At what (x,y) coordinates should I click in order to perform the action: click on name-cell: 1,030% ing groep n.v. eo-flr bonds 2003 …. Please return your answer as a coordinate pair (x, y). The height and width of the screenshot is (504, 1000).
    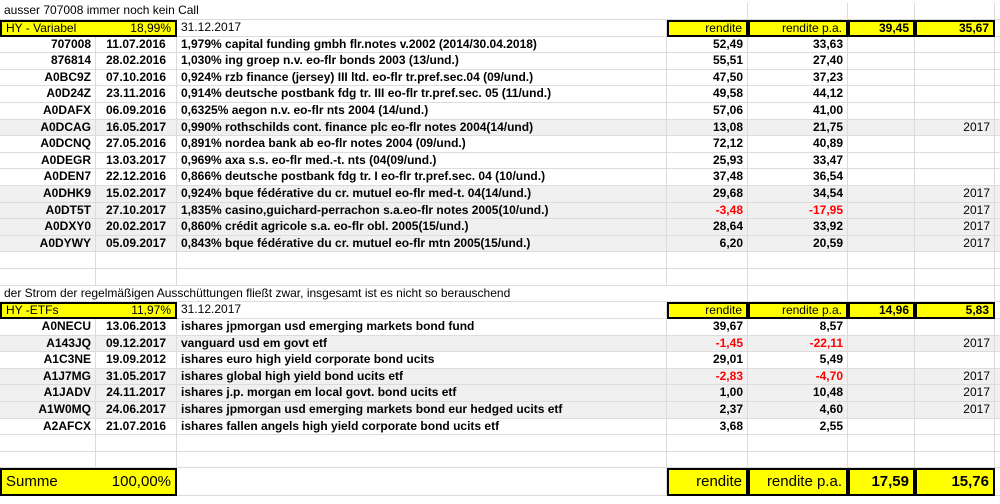
    Looking at the image, I should click on (422, 61).